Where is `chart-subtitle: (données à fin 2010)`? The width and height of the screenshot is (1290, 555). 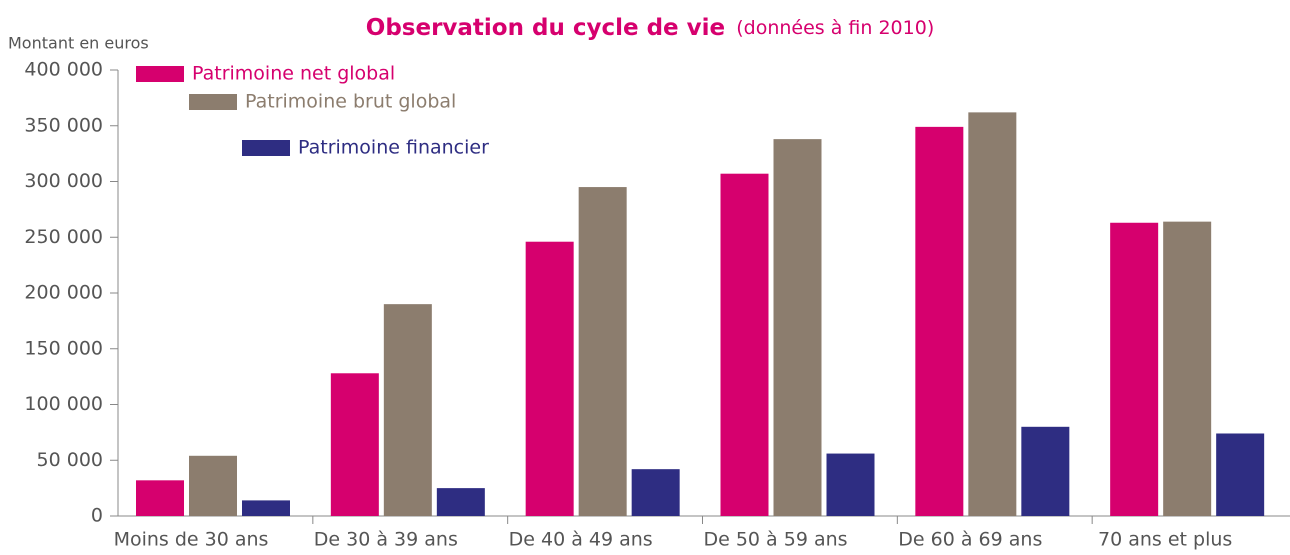 chart-subtitle: (données à fin 2010) is located at coordinates (835, 28).